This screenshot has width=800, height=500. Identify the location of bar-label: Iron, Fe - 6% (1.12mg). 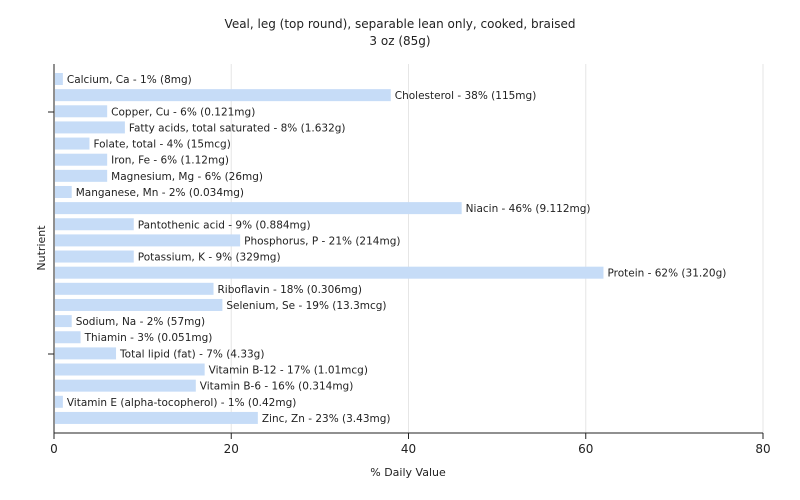
(170, 161).